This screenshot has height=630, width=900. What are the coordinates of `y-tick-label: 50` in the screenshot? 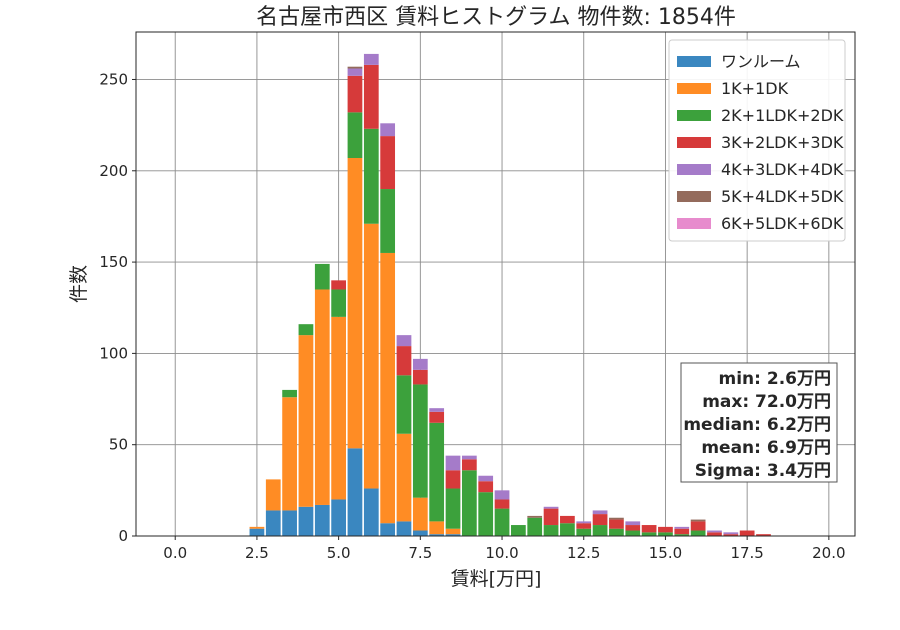 It's located at (118, 445).